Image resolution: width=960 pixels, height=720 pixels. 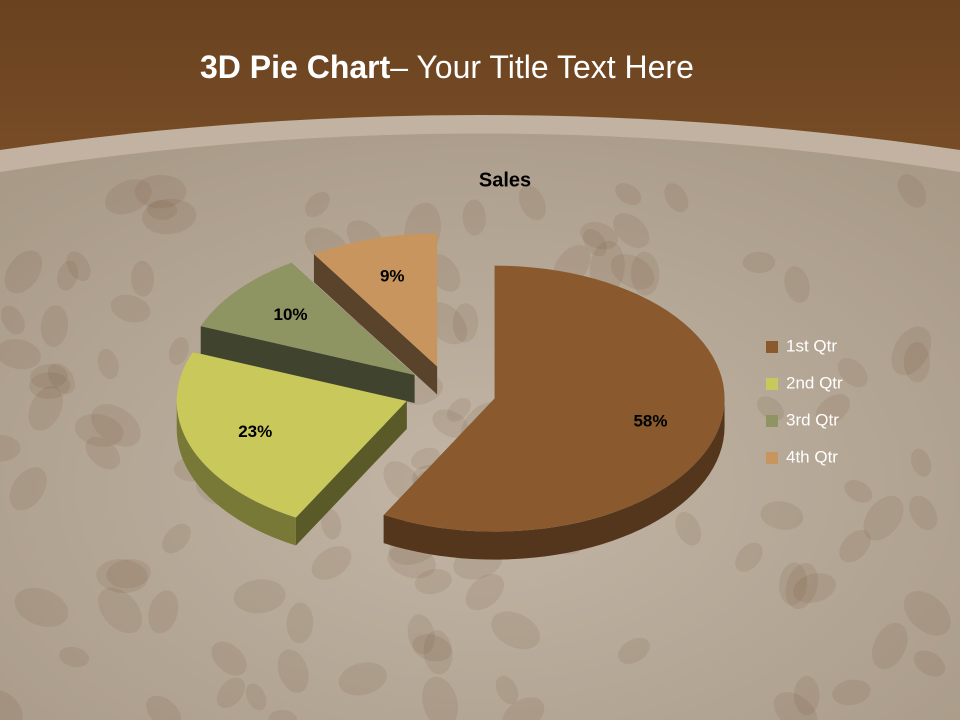 I want to click on legend-label: 4th Qtr, so click(x=812, y=456).